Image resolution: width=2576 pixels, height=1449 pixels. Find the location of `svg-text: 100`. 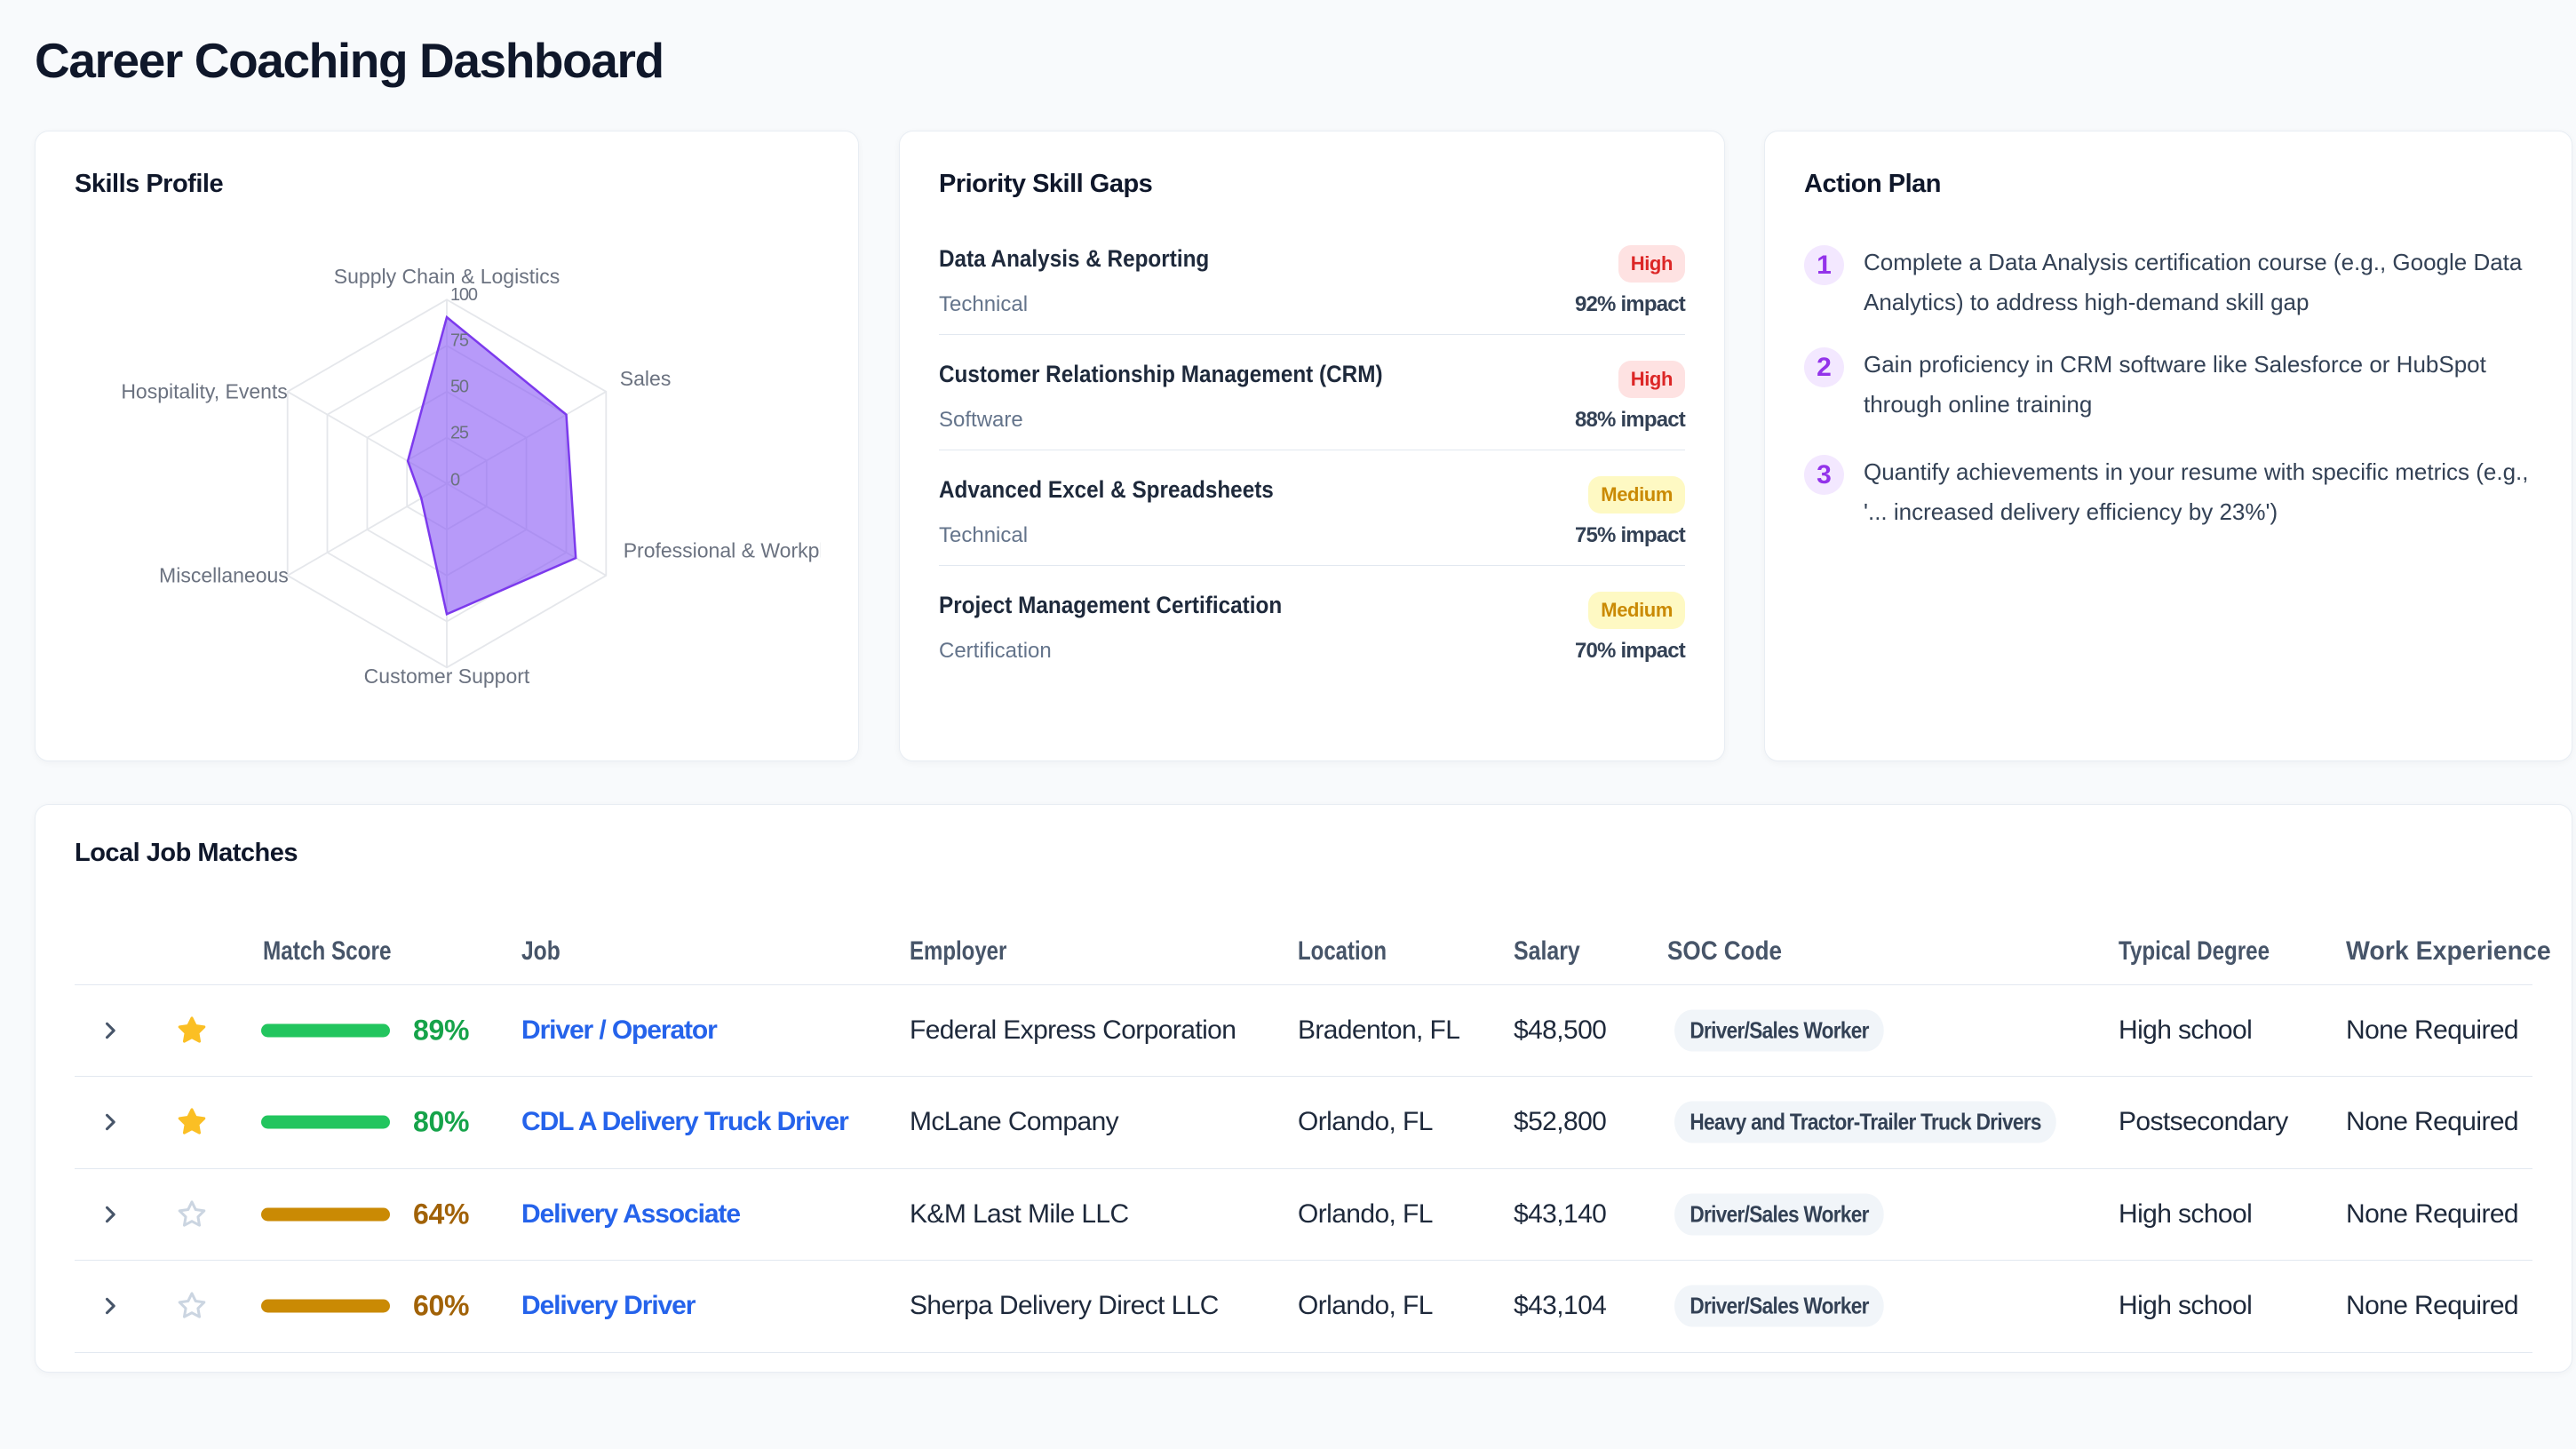

svg-text: 100 is located at coordinates (464, 295).